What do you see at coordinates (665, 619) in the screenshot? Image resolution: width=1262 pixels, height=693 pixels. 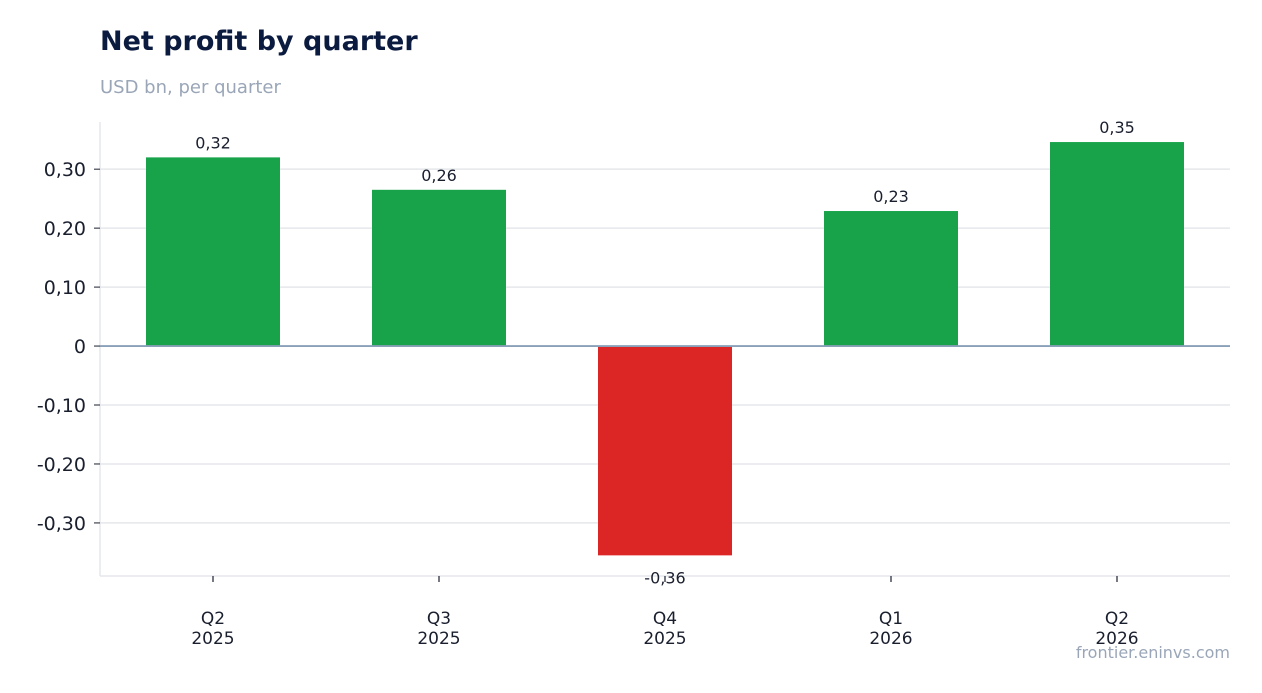 I see `x-tick-label: Q4` at bounding box center [665, 619].